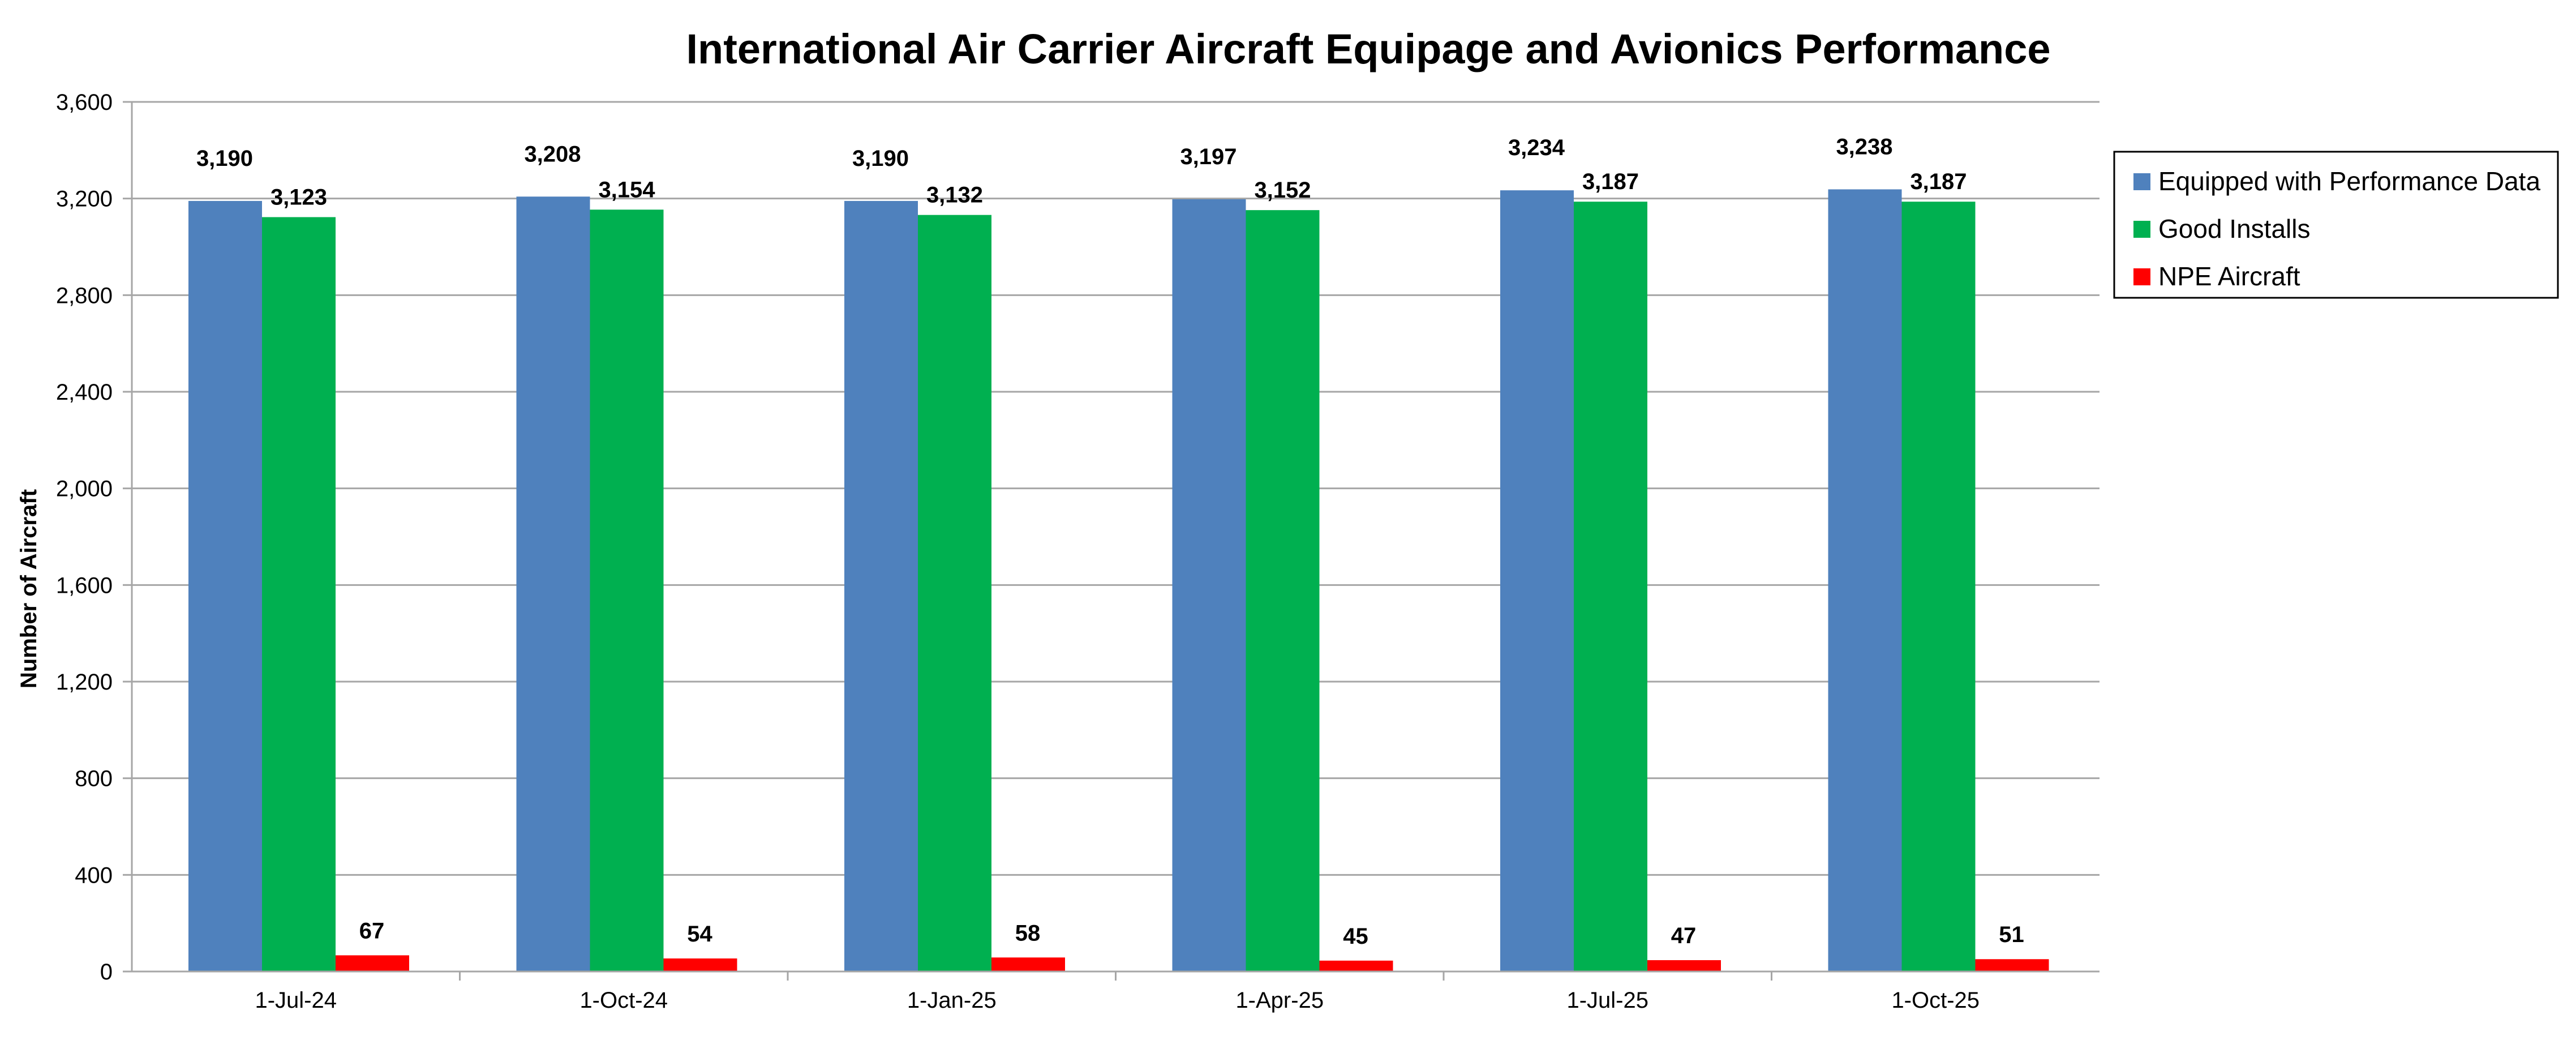  What do you see at coordinates (699, 934) in the screenshot?
I see `data-label: 54` at bounding box center [699, 934].